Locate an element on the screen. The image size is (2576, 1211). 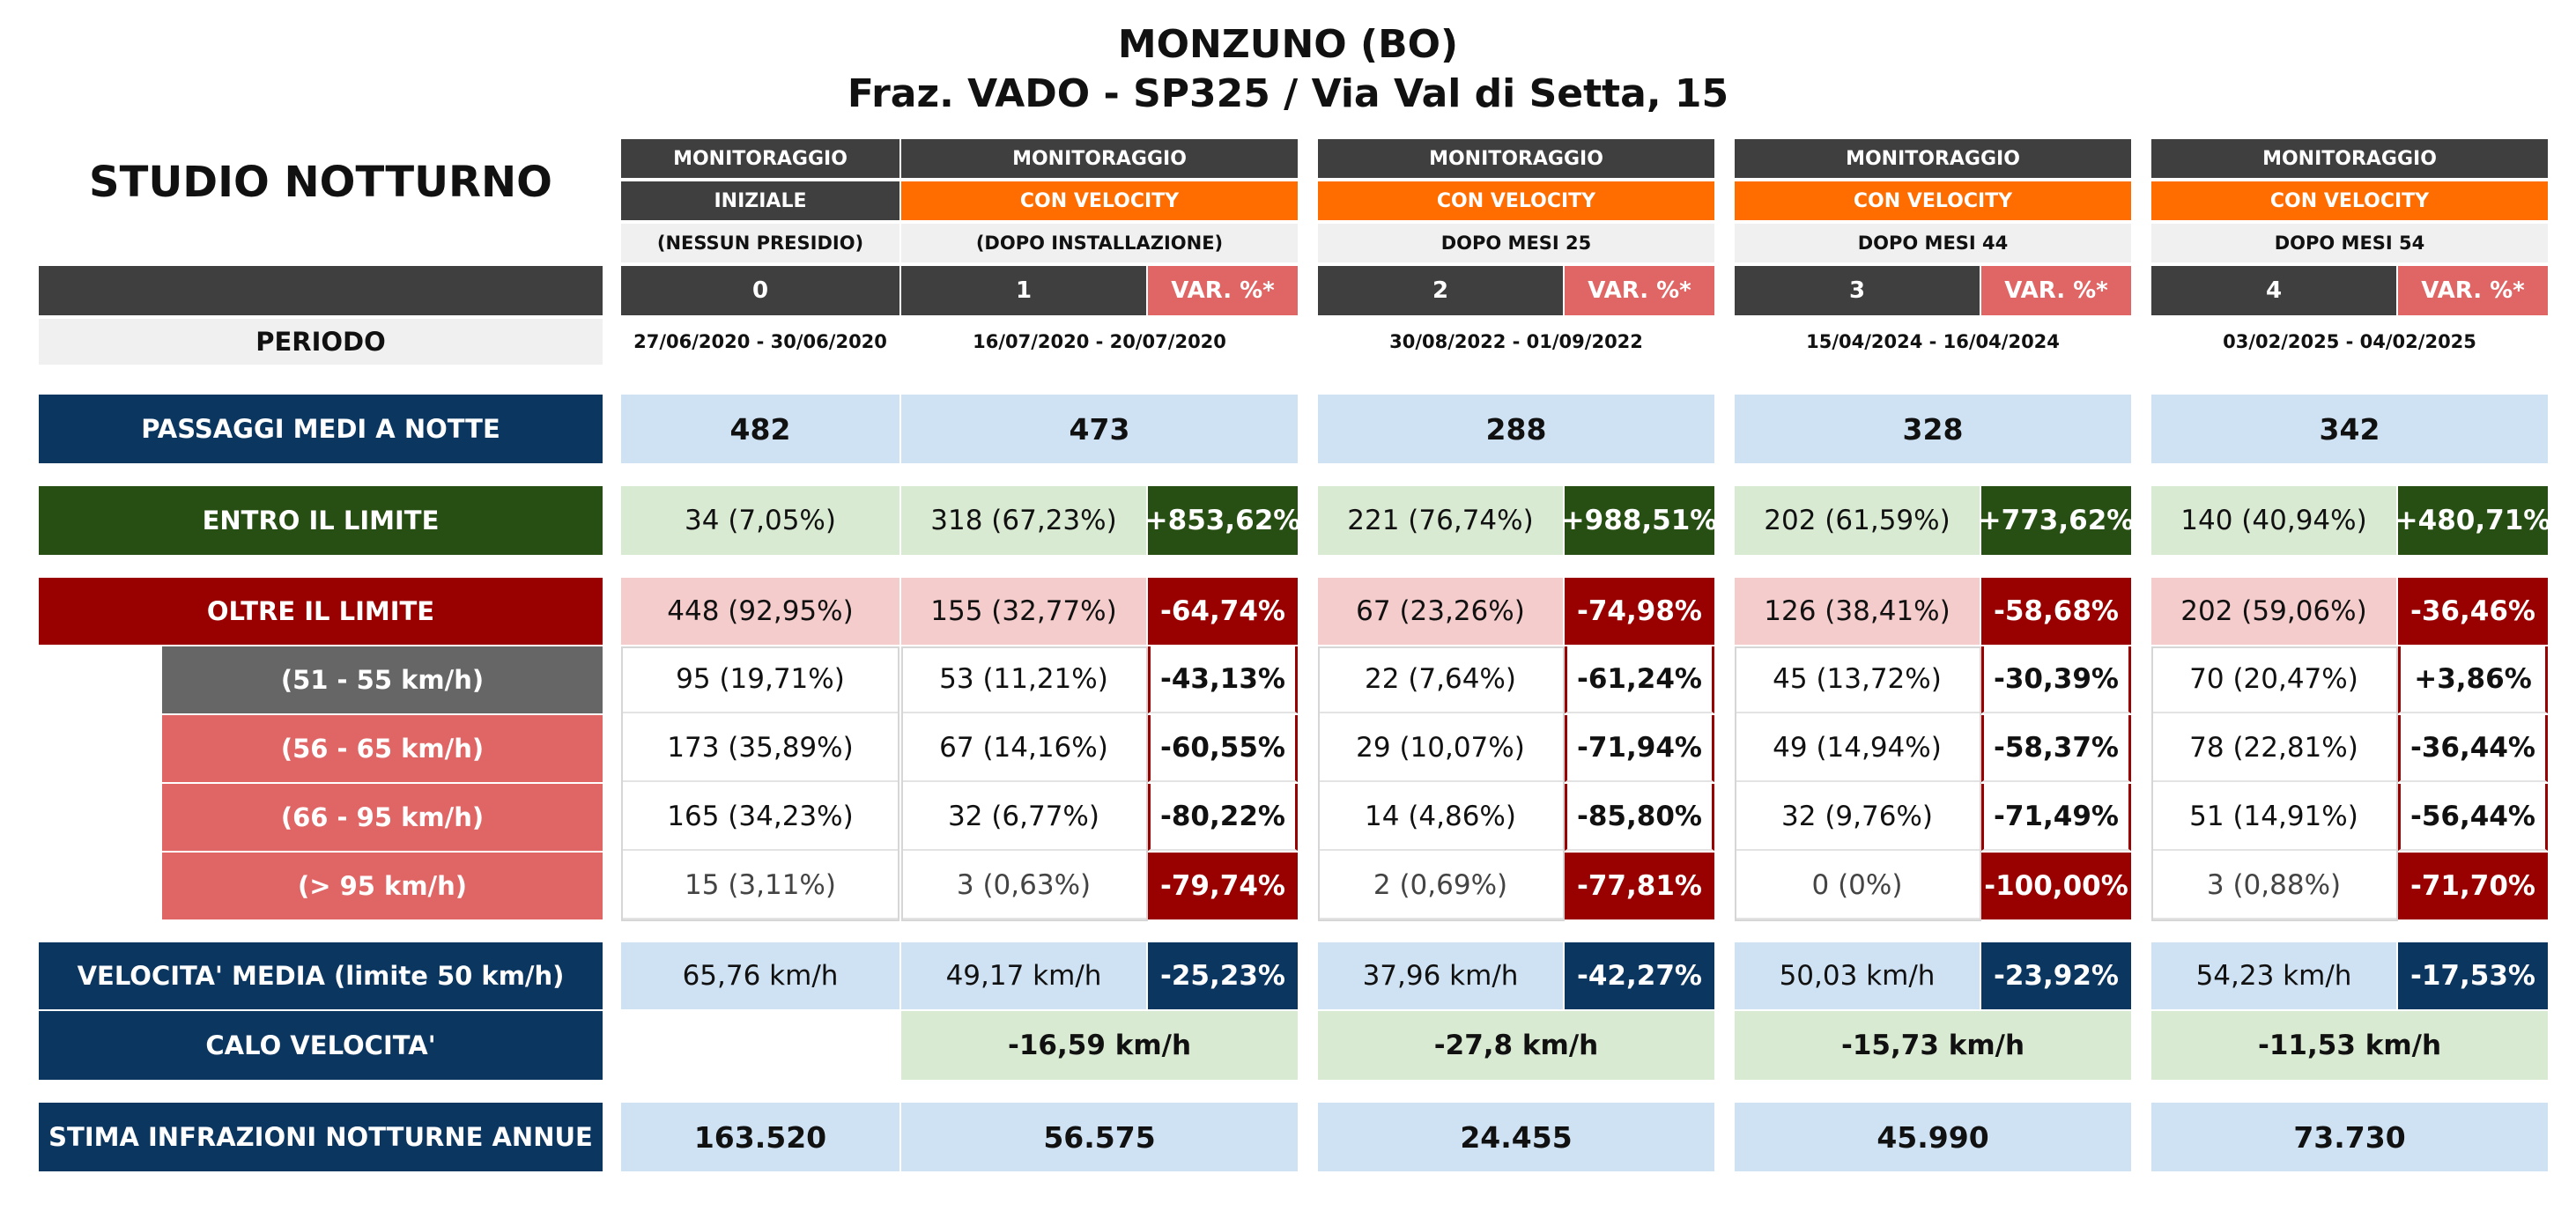
col0-oltre: 448 (92,95%) is located at coordinates (760, 611).